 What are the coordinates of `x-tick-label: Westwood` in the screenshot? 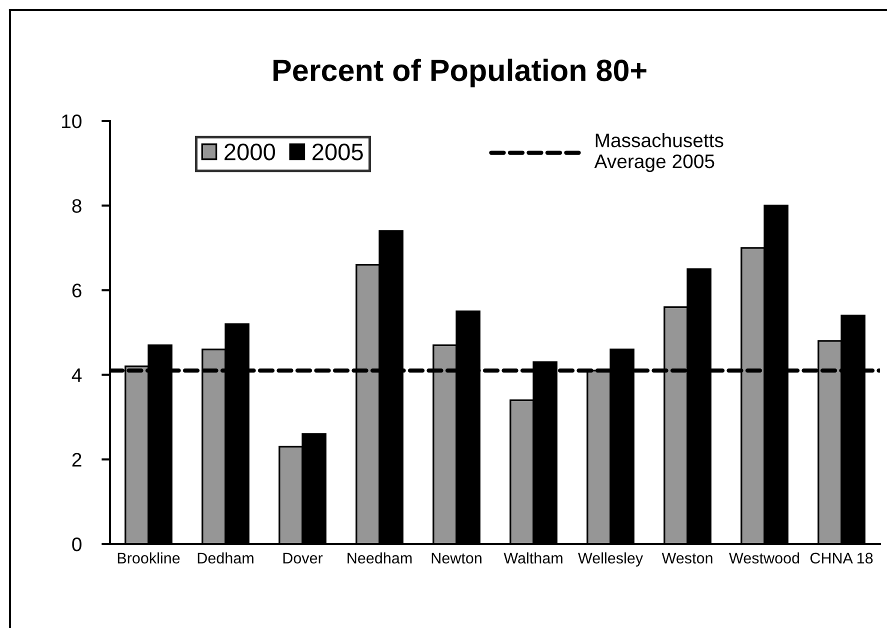 It's located at (764, 558).